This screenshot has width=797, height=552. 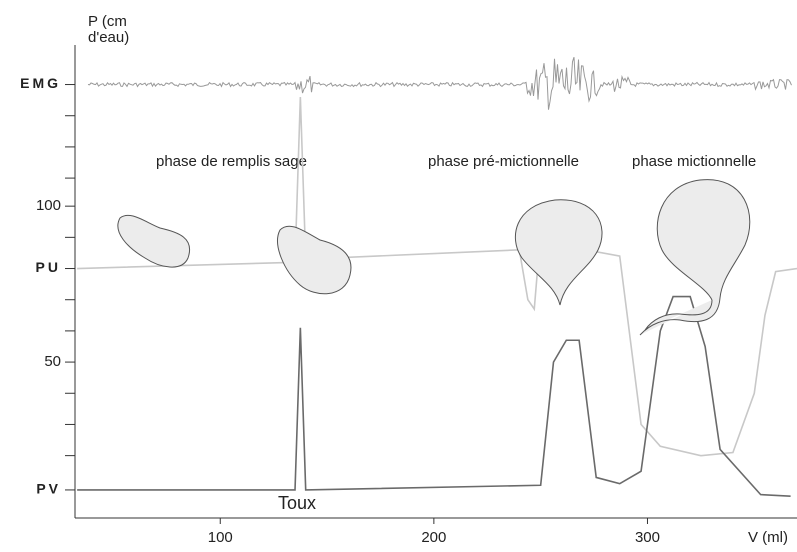 I want to click on y-tick-label: 50, so click(x=52, y=361).